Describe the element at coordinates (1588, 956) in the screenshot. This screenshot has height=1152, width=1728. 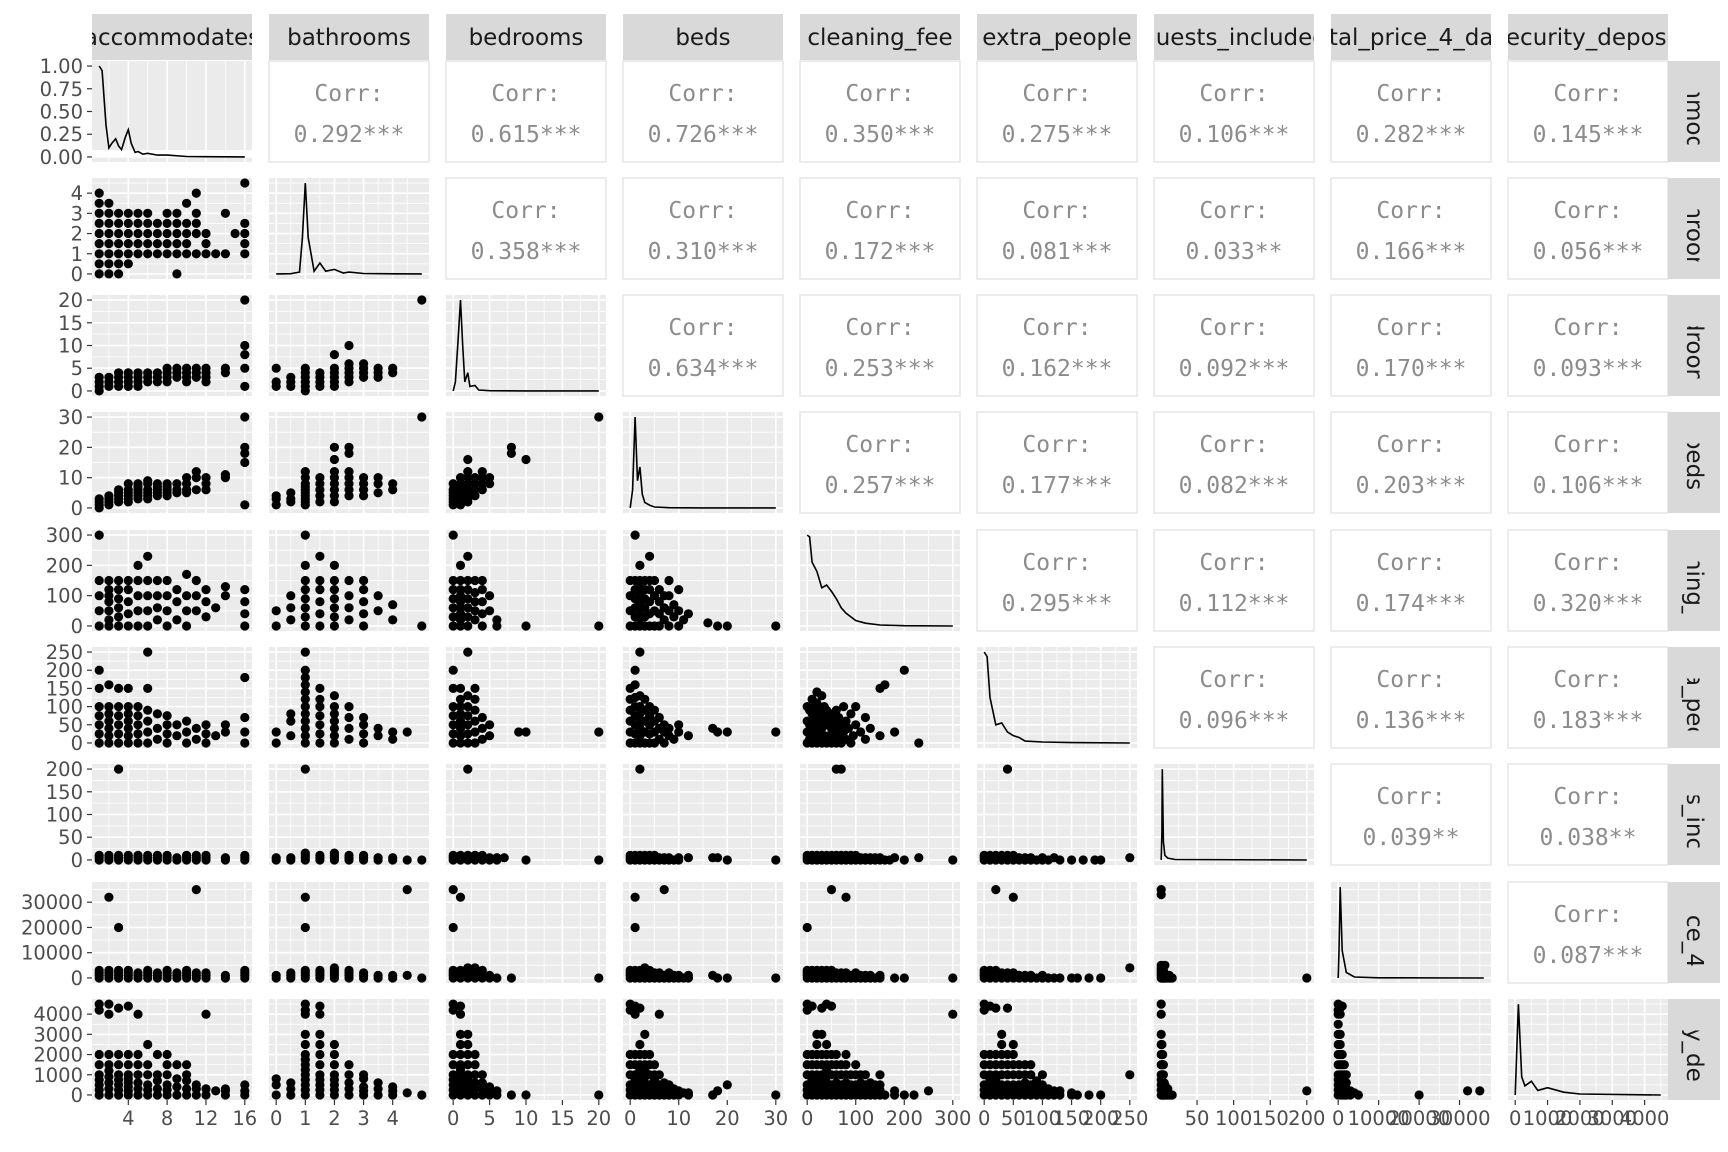
I see `correlation-value: 0.087***` at that location.